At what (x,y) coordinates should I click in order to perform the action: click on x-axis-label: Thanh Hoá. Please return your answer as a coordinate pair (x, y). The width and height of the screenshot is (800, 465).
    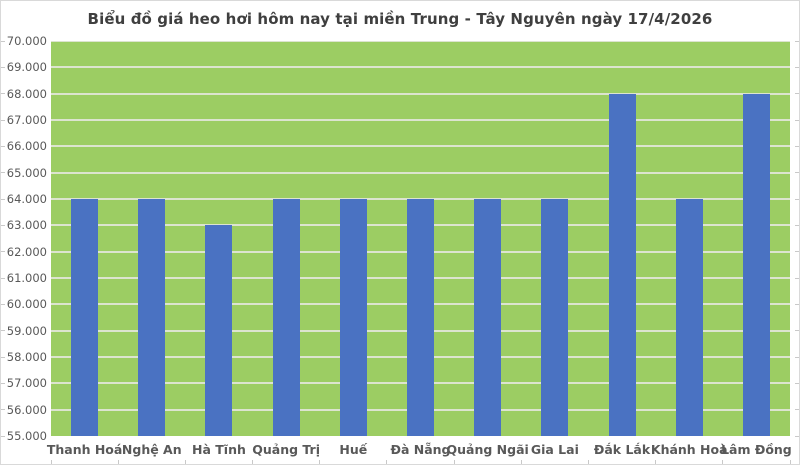
    Looking at the image, I should click on (84, 449).